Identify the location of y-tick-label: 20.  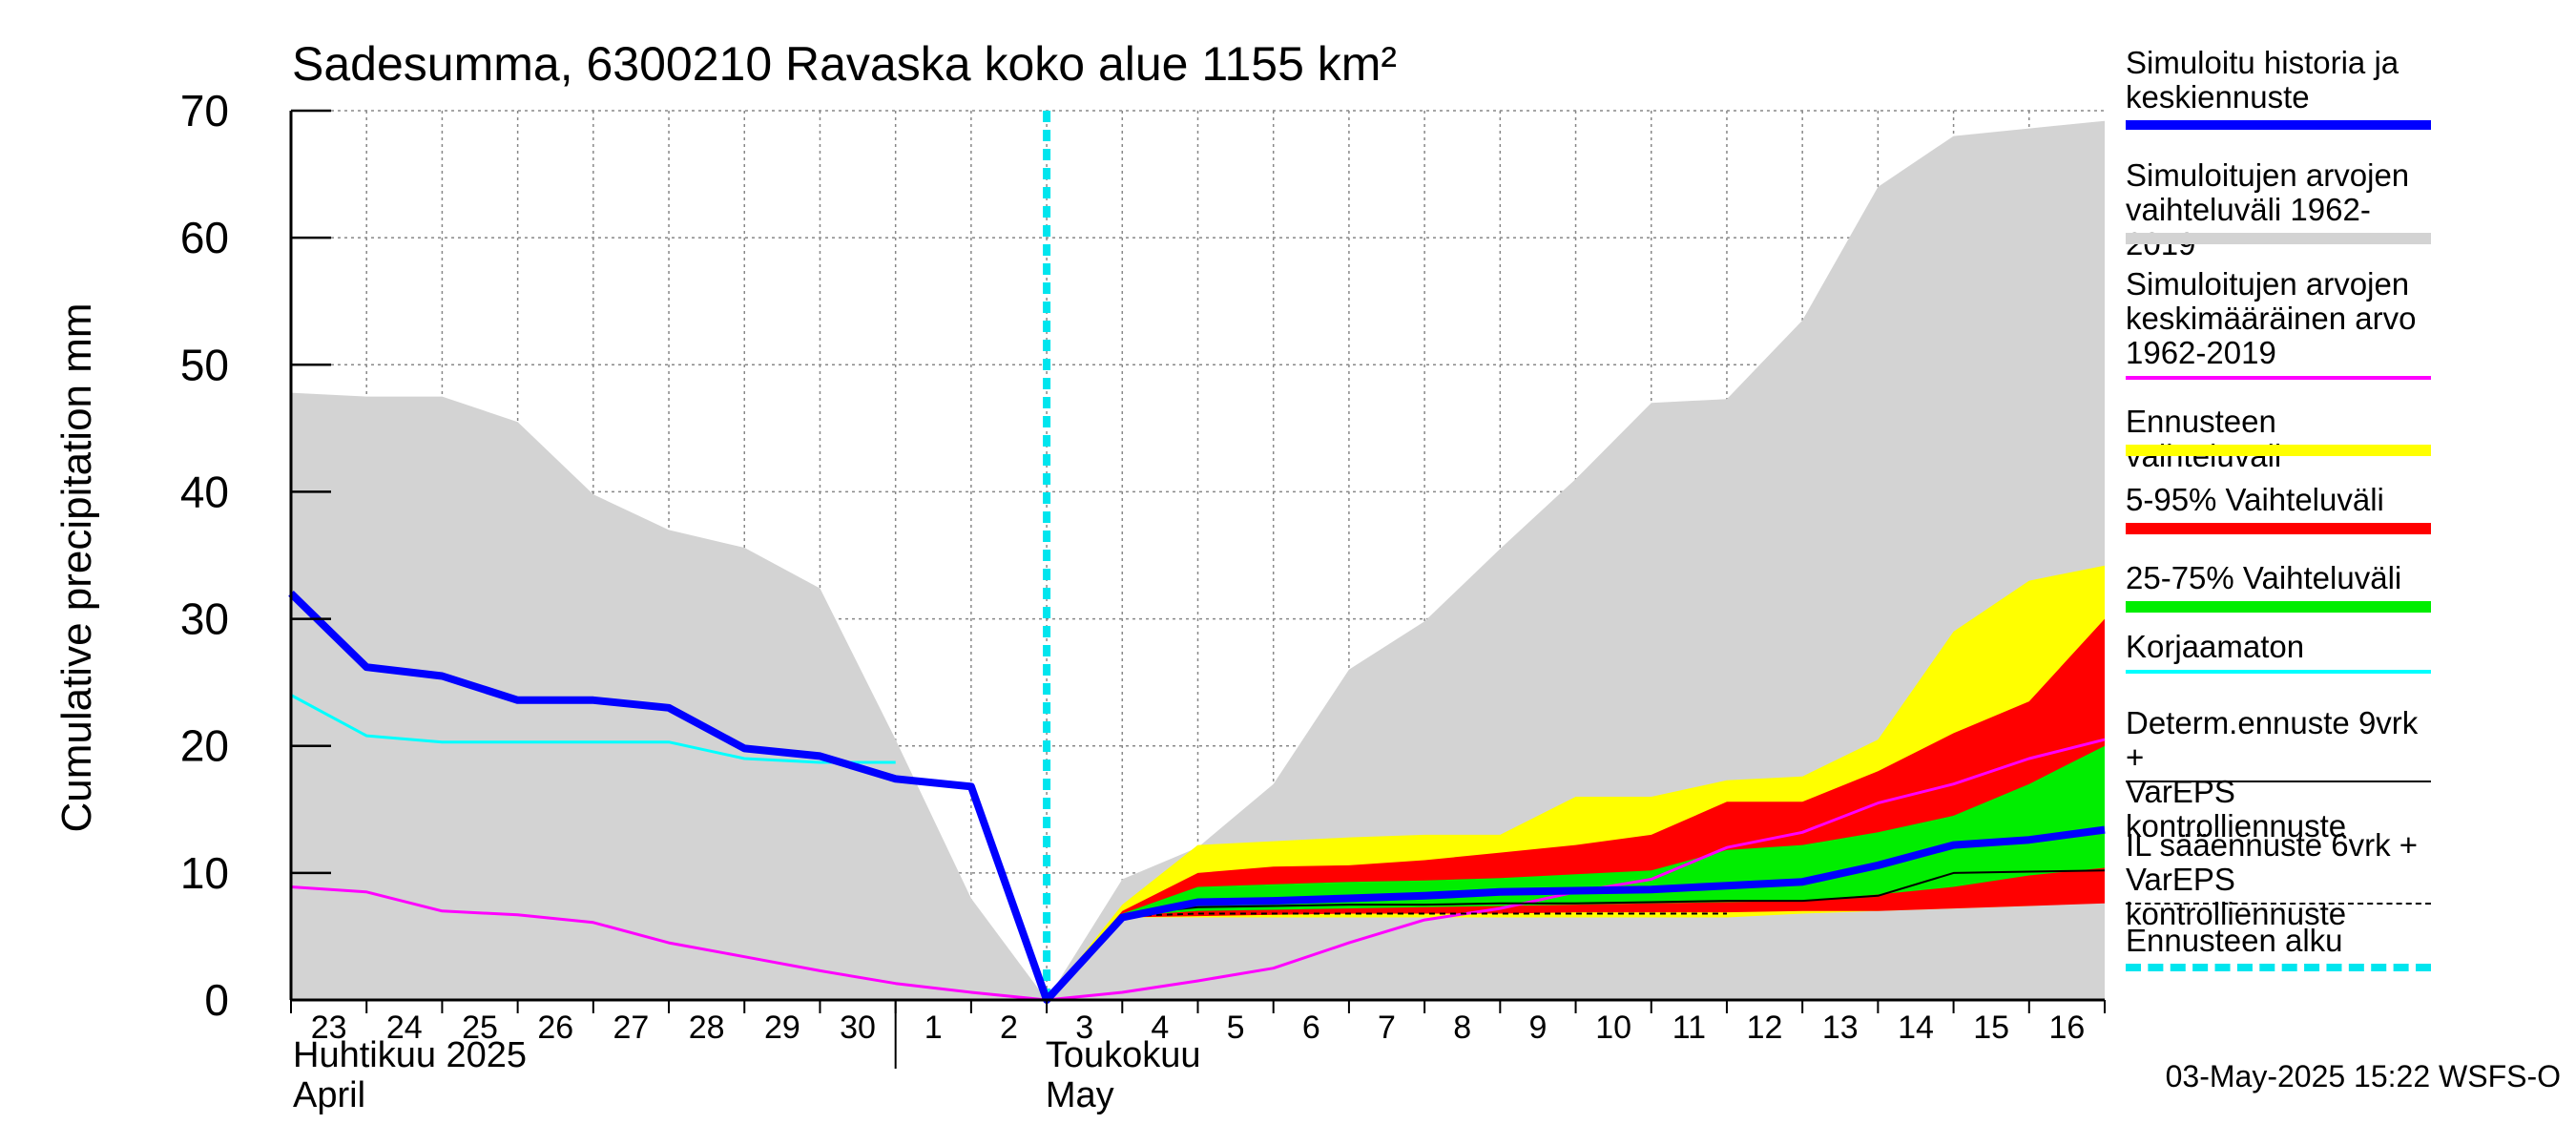
(204, 746).